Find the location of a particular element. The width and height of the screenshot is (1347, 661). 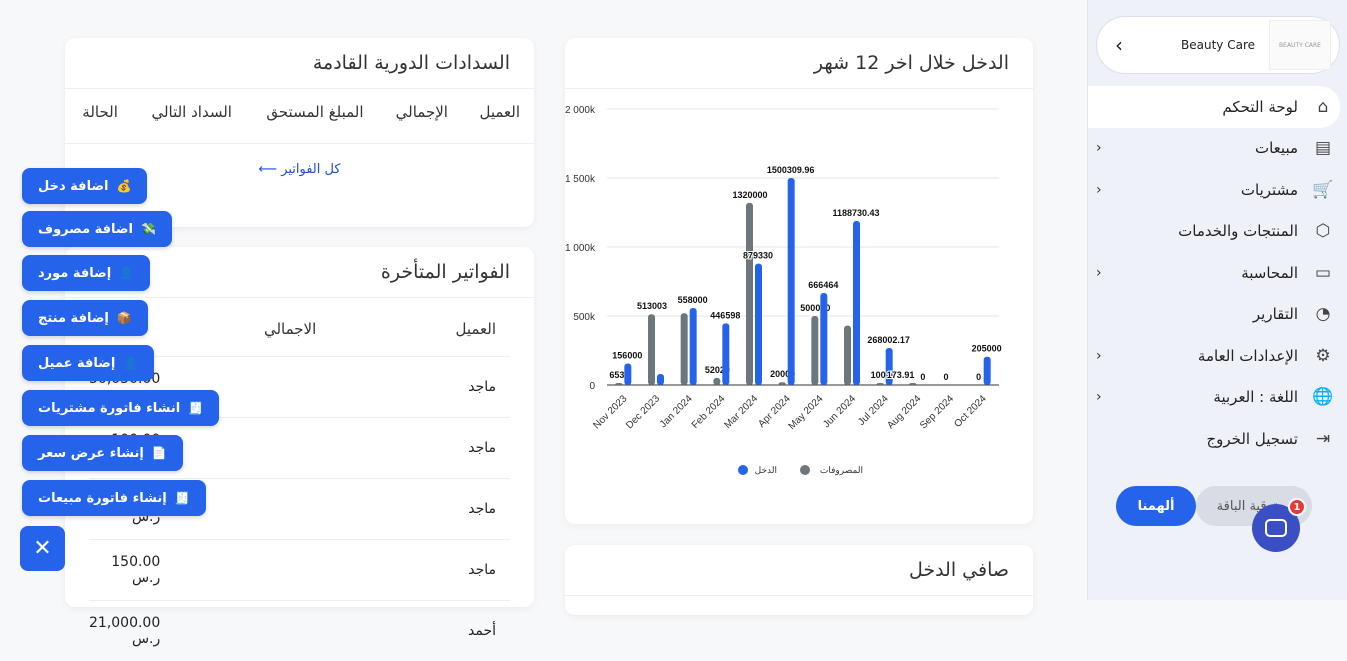

nav-label: لوحة التحكم is located at coordinates (1260, 107).